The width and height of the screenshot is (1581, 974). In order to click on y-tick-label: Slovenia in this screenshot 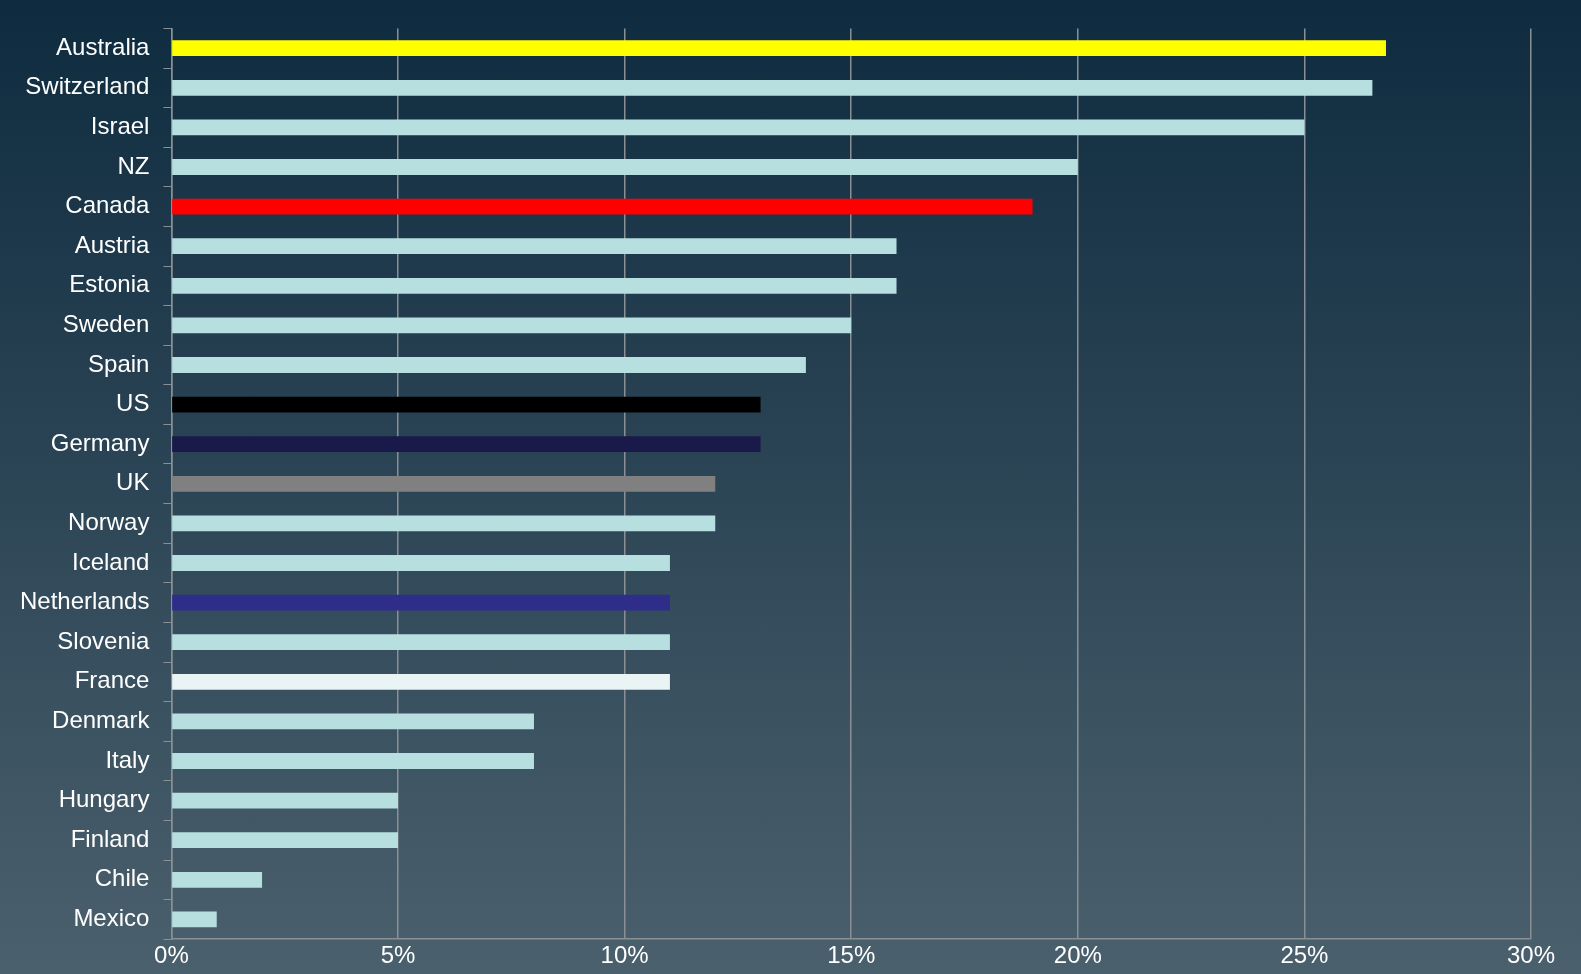, I will do `click(104, 640)`.